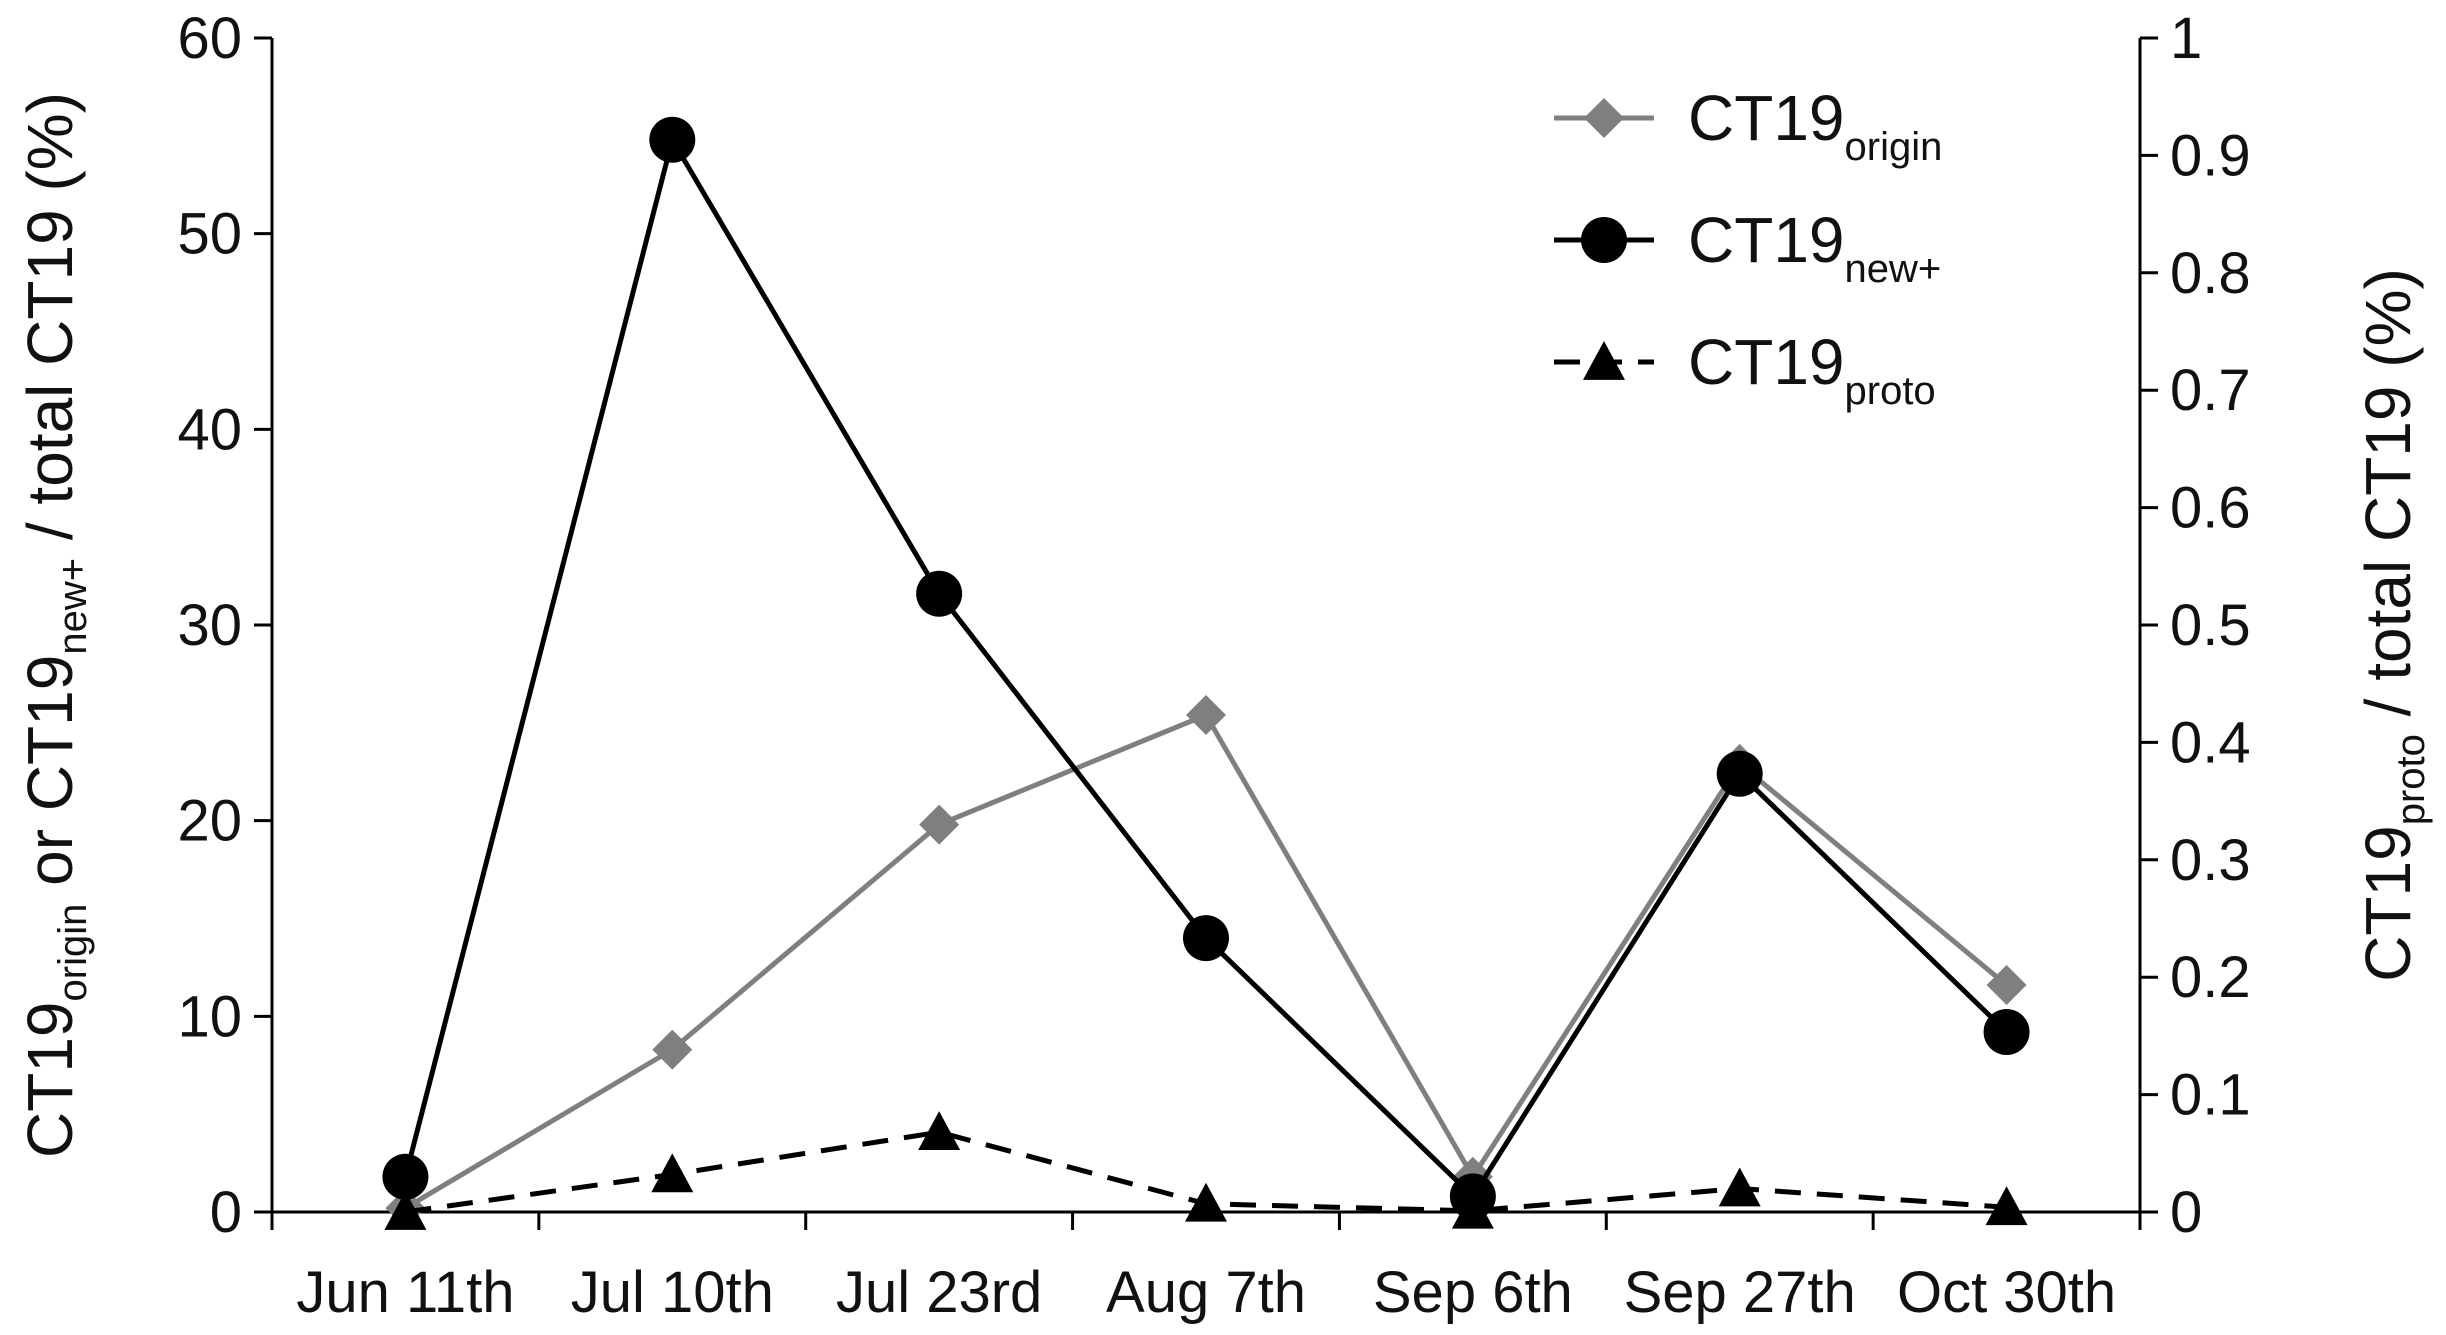 This screenshot has width=2446, height=1335. I want to click on legend: CT19origin CT19new+ CT19proto, so click(1748, 247).